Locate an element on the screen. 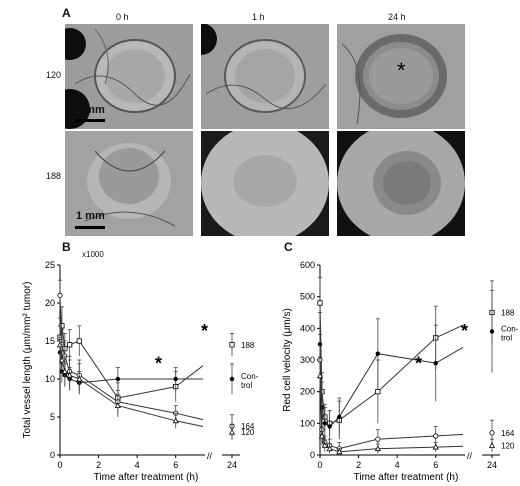 This screenshot has height=486, width=520. photo-120-24h: * is located at coordinates (401, 76).